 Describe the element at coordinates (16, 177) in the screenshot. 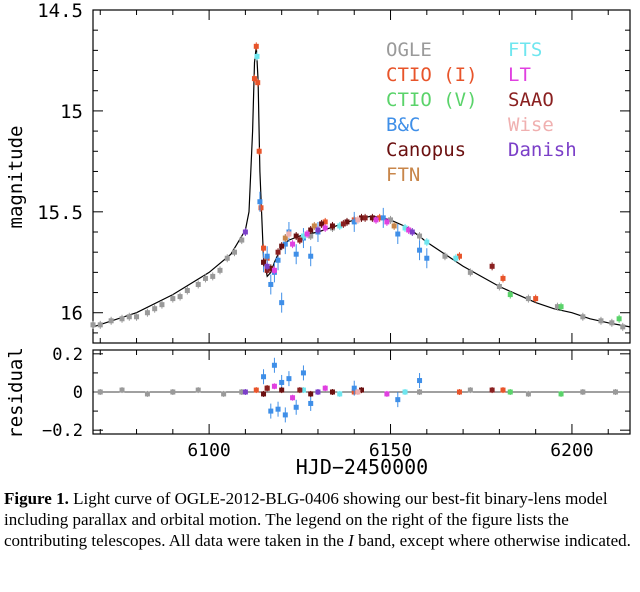

I see `y-axis-label-magnitude: magnitude` at that location.